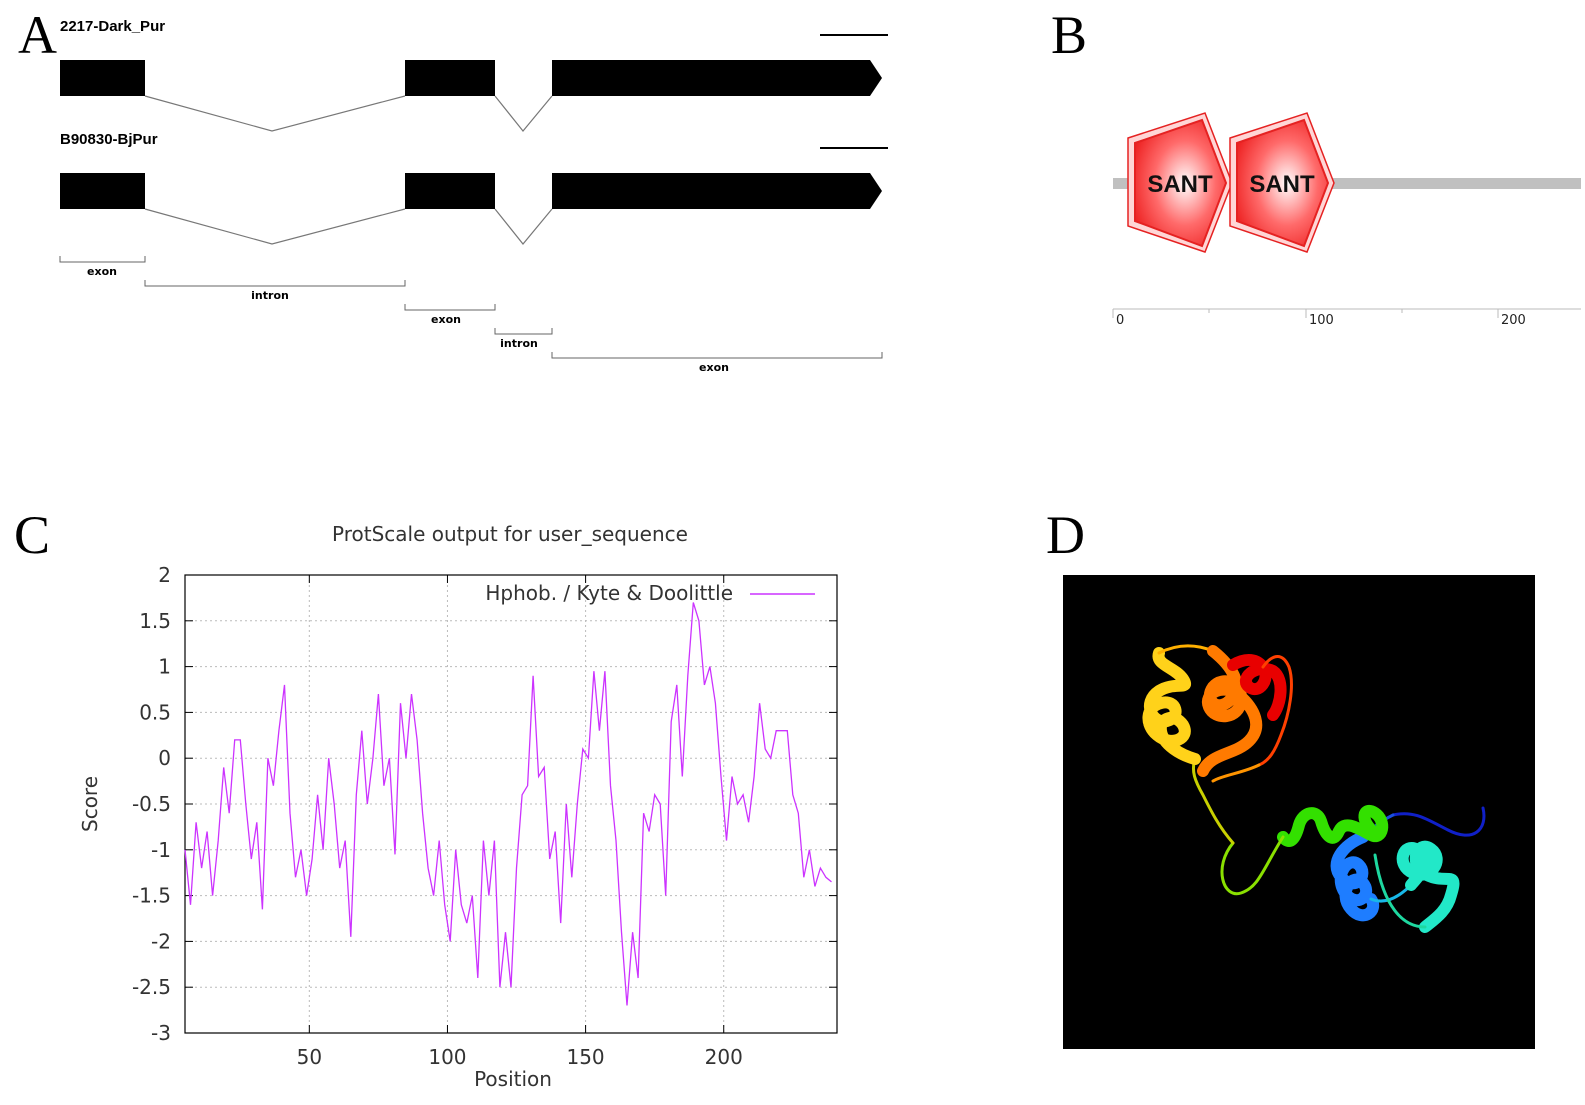  I want to click on protein-structure-render, so click(1299, 812).